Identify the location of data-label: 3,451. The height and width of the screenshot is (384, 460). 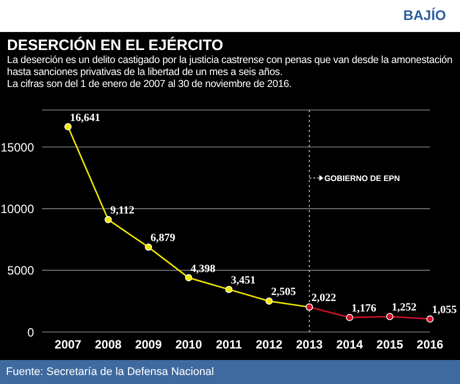
(243, 280).